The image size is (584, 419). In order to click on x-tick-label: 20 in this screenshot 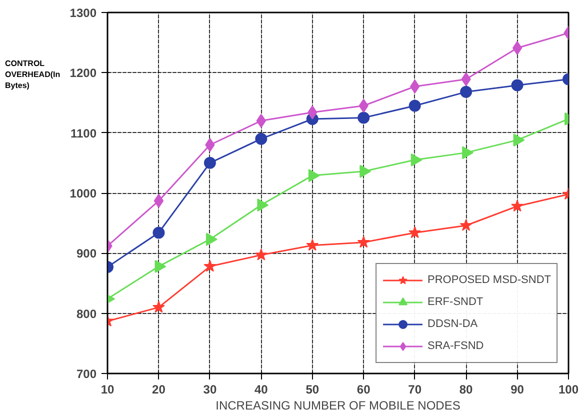, I will do `click(159, 389)`.